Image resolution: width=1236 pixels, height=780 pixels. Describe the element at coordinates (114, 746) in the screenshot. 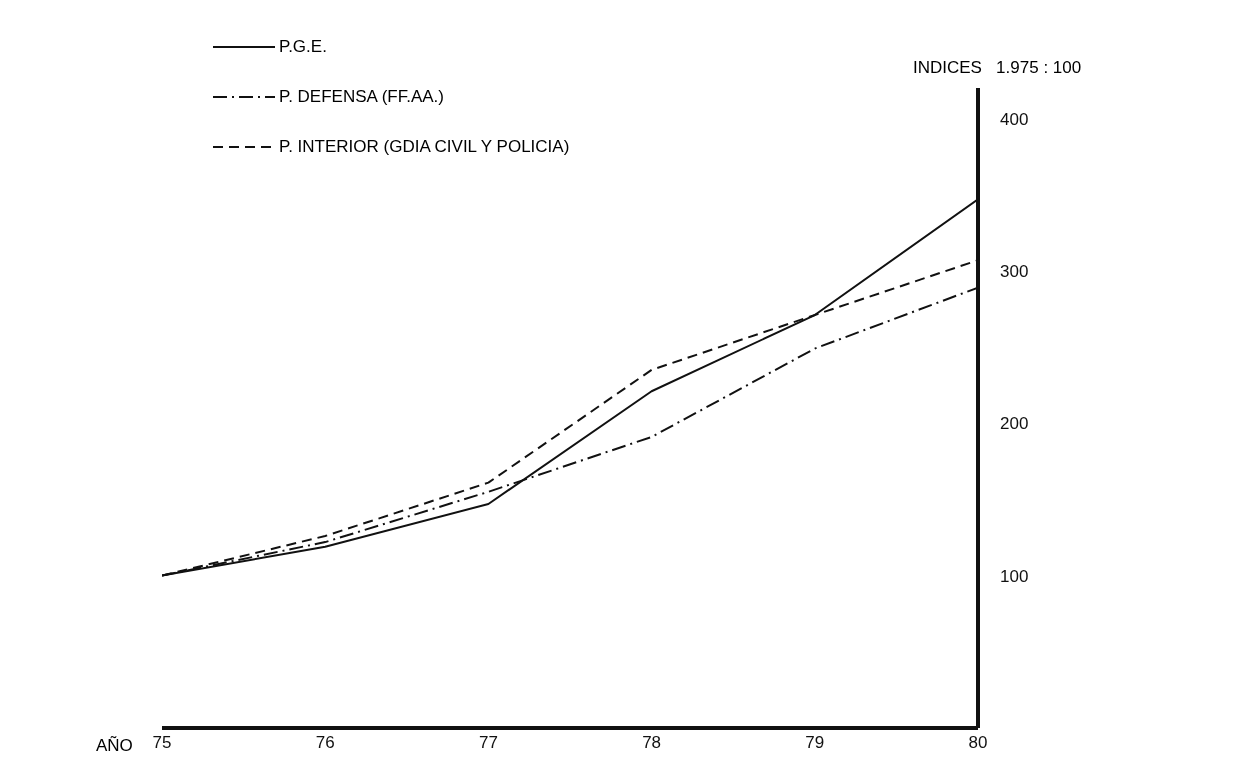

I see `x-axis-title: AÑO` at that location.